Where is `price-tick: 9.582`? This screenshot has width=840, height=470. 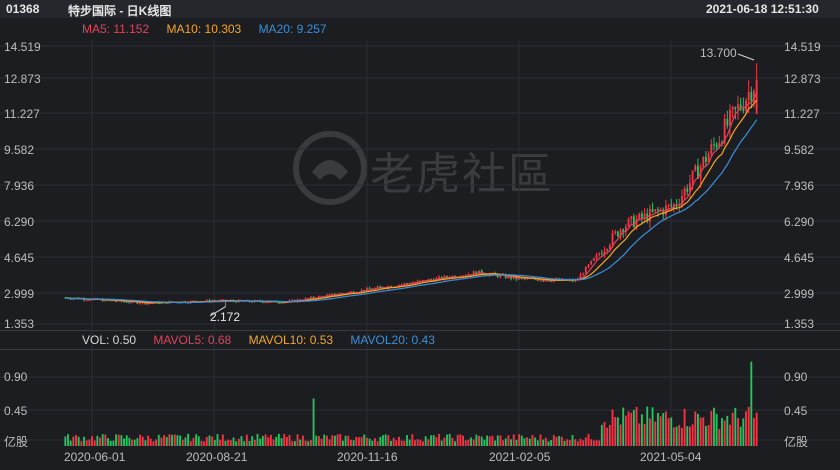 price-tick: 9.582 is located at coordinates (799, 150).